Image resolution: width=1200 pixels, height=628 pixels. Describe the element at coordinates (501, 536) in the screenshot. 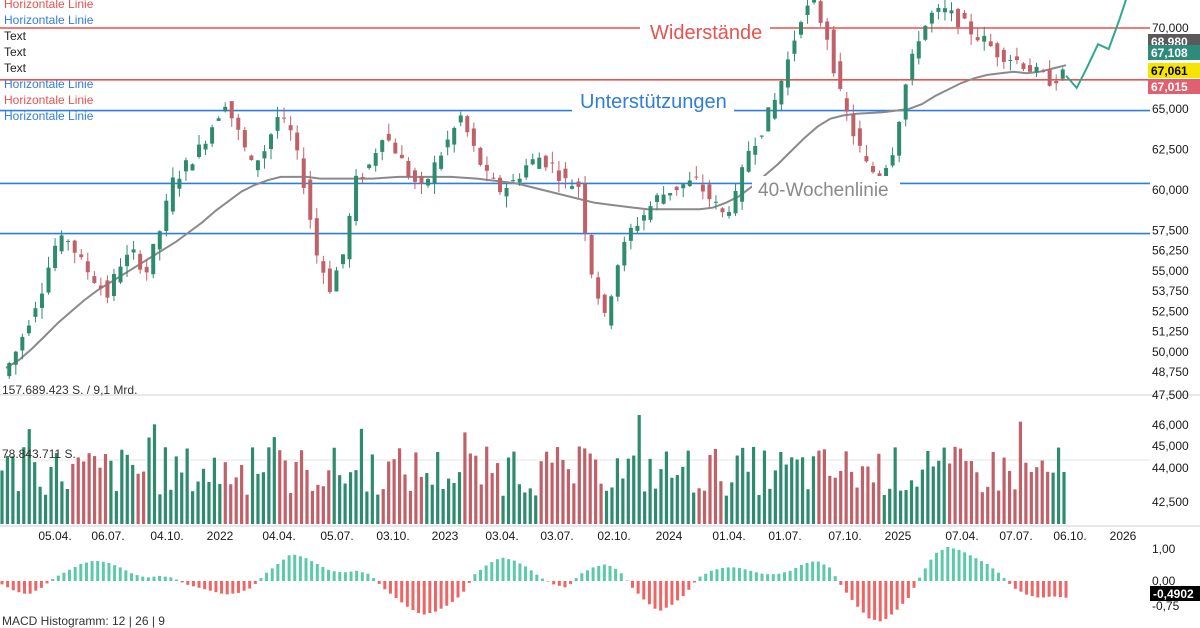

I see `time-tick-label: 03.04.` at that location.